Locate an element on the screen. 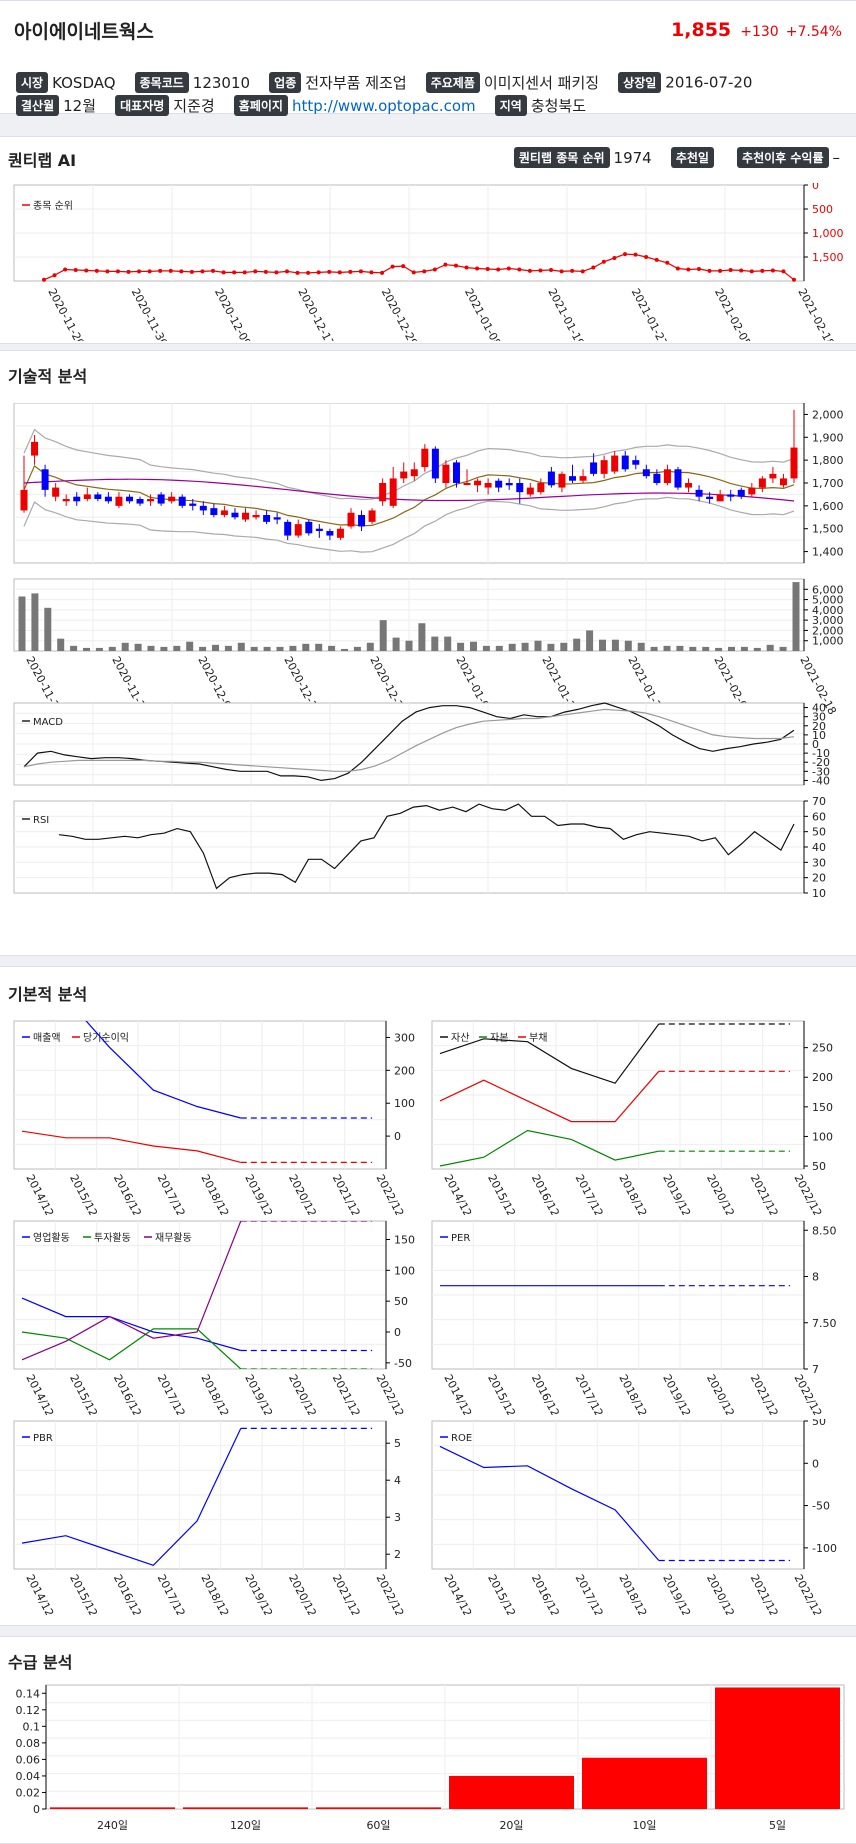 The image size is (856, 1844). x-tick-label: 240일 is located at coordinates (112, 1825).